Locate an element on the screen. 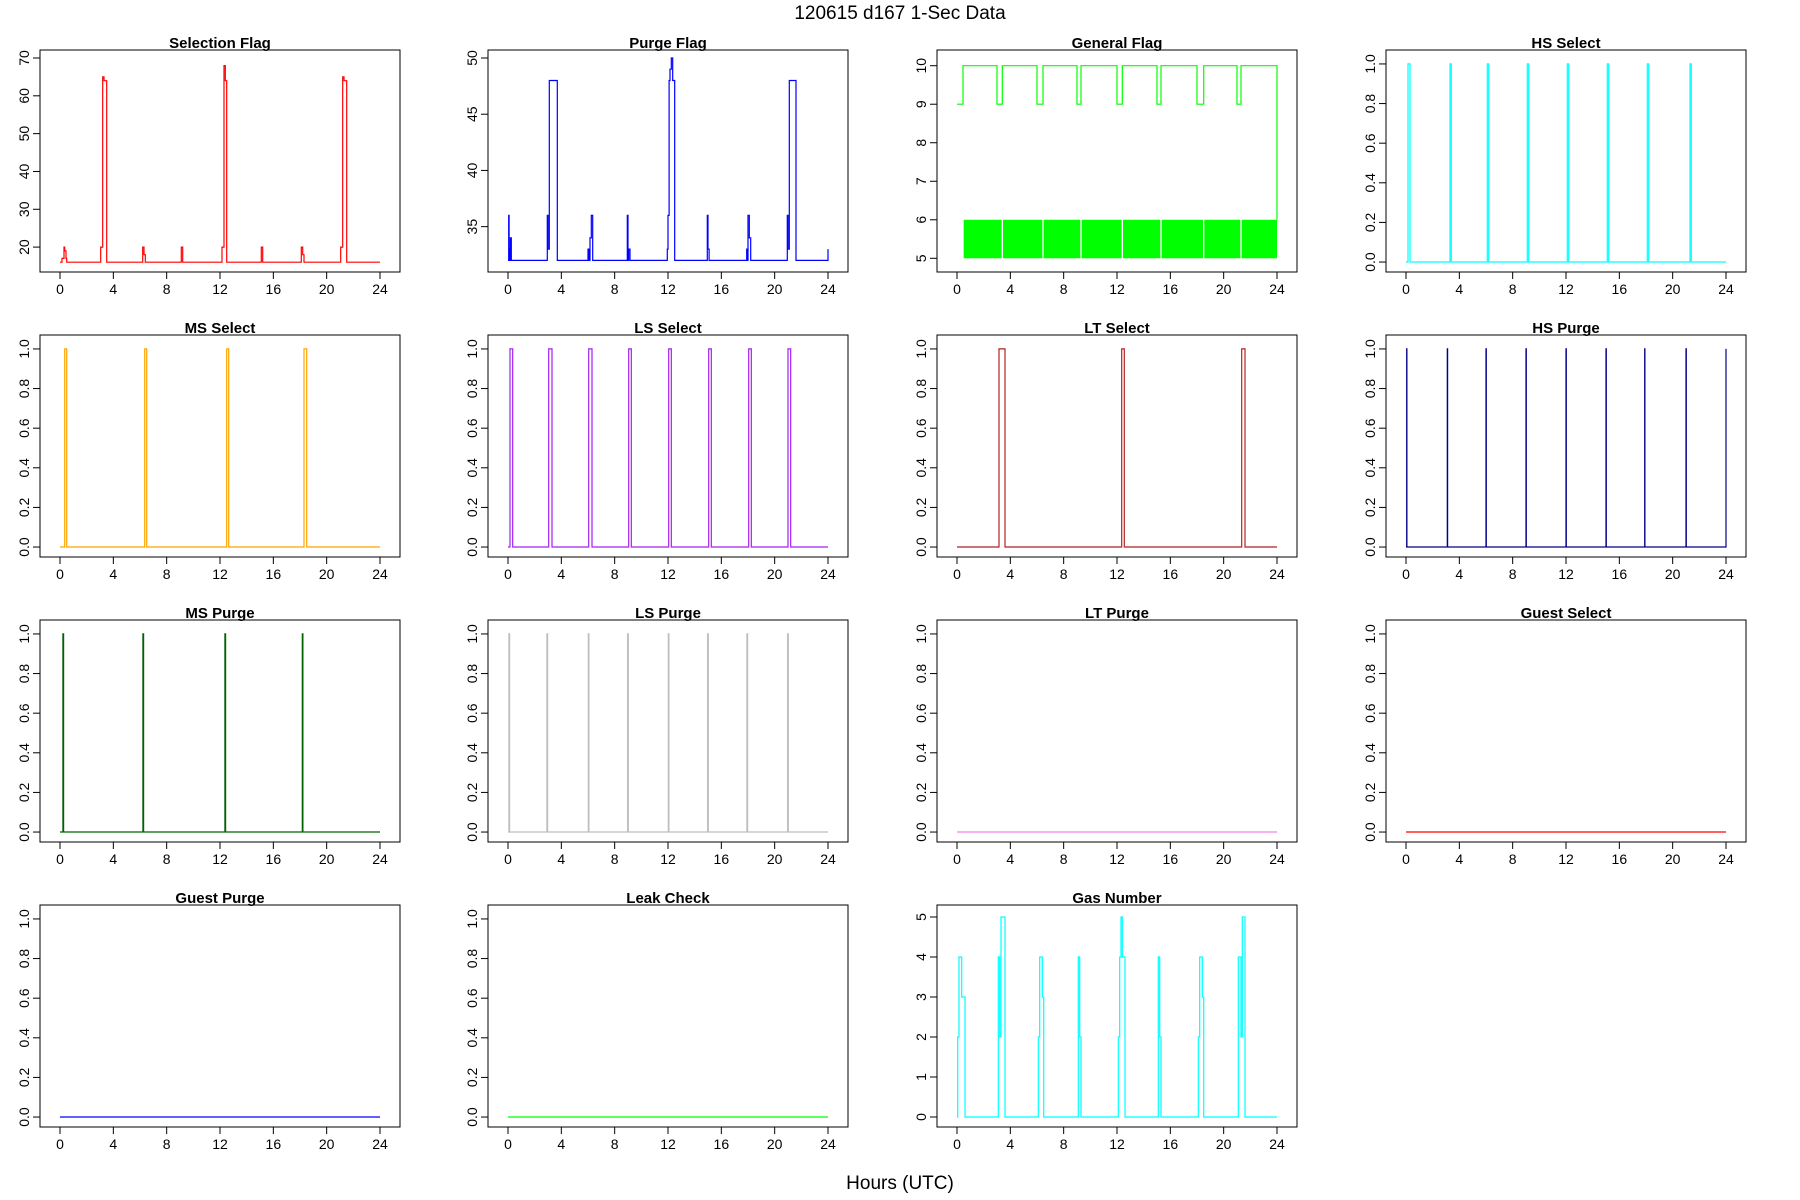 Image resolution: width=1800 pixels, height=1200 pixels. panel-title: Purge Flag is located at coordinates (668, 43).